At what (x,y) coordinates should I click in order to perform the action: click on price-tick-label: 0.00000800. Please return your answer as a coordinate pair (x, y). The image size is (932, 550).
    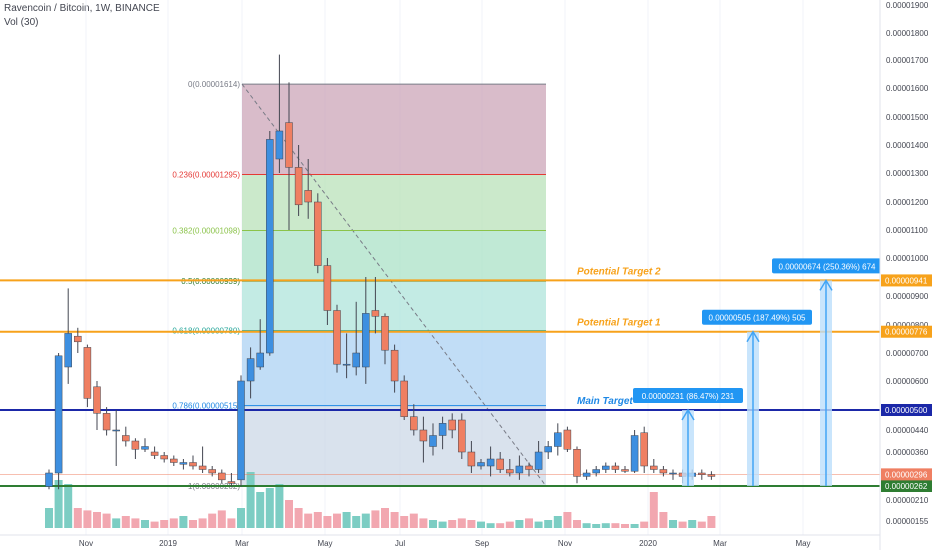
    Looking at the image, I should click on (907, 325).